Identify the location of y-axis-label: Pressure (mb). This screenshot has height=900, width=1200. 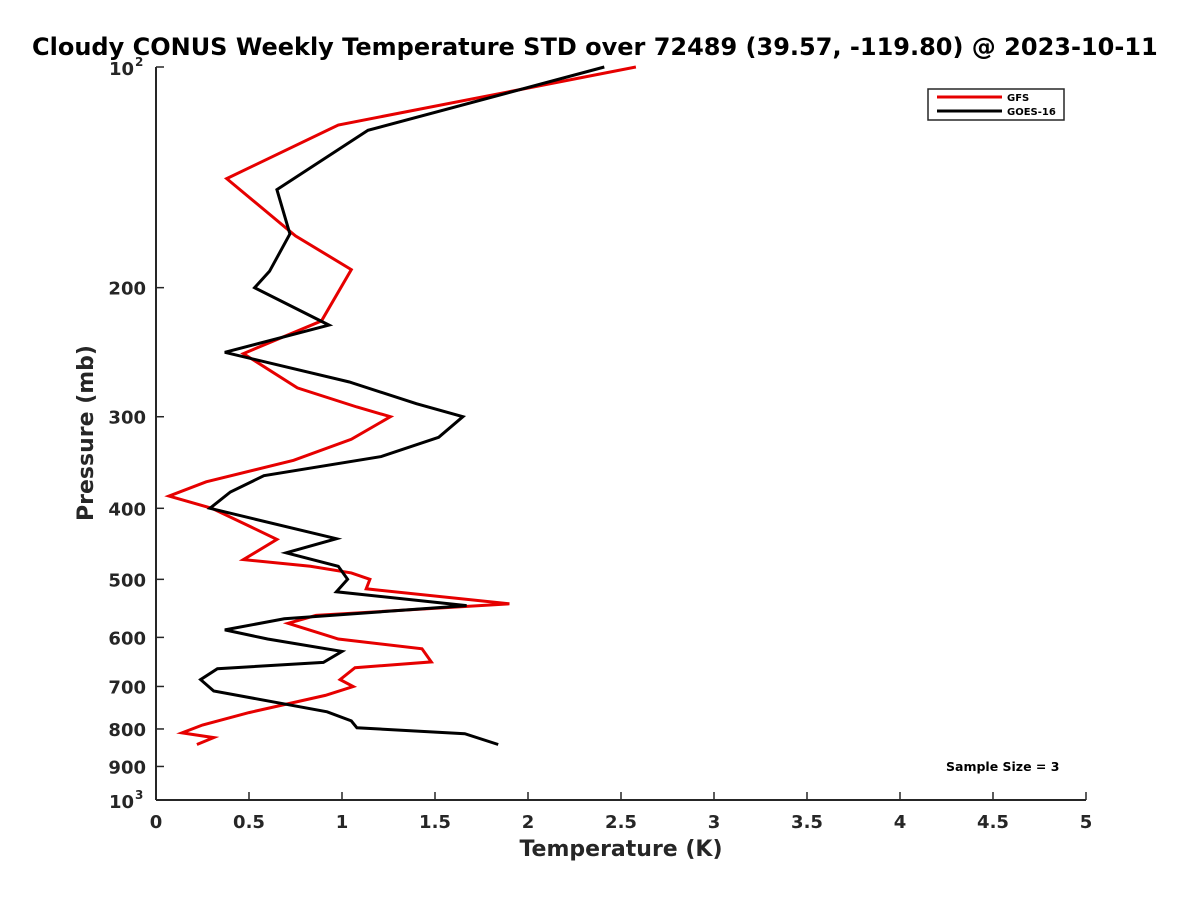
(86, 433).